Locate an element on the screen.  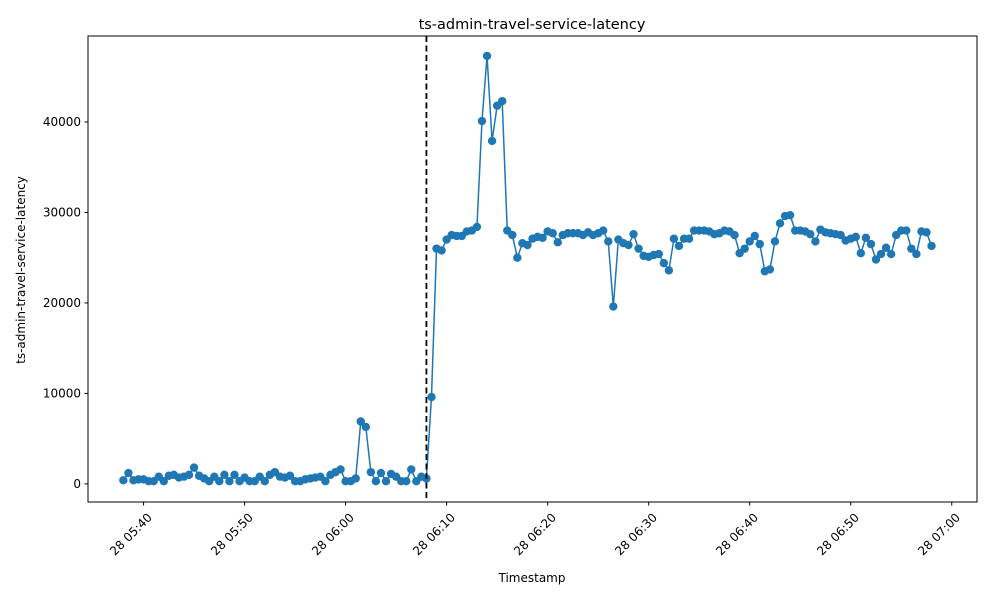
y-tick-label: 30000 is located at coordinates (62, 213).